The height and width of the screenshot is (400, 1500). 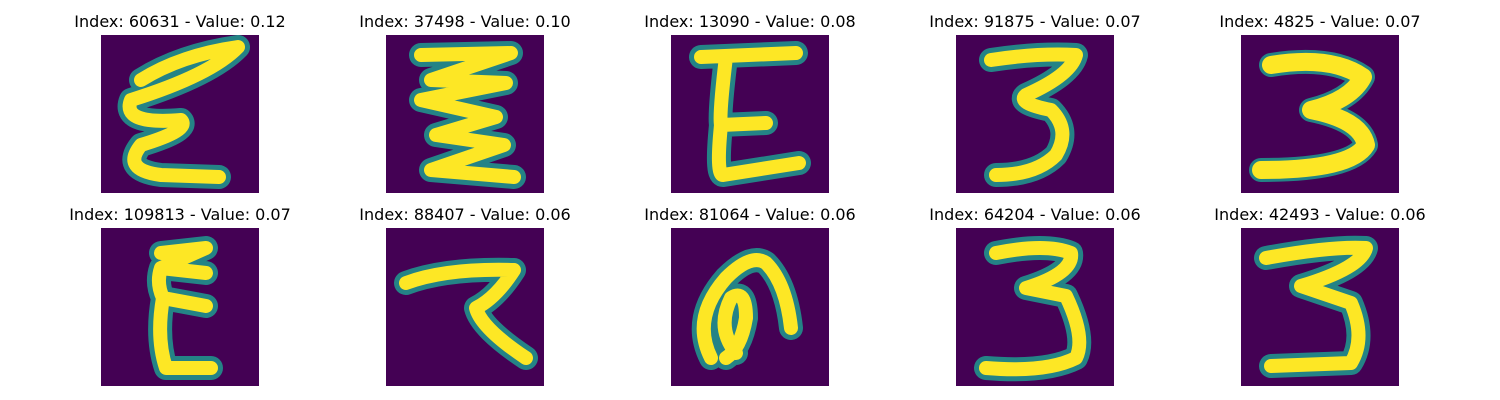 What do you see at coordinates (750, 214) in the screenshot?
I see `panel-title: Index: 81064 - Value: 0.06` at bounding box center [750, 214].